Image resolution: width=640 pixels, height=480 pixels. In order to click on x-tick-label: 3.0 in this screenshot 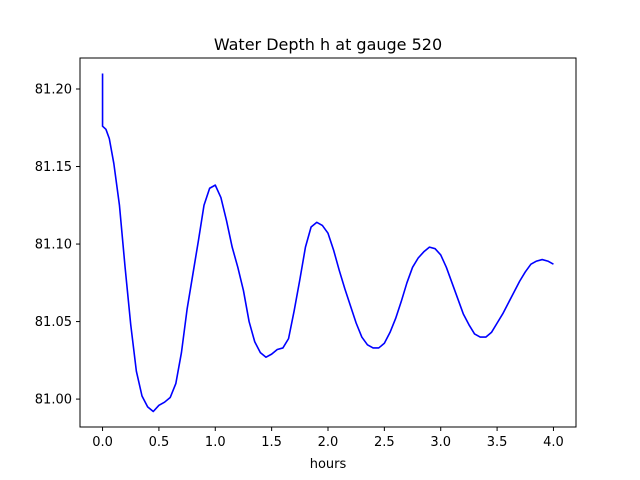, I will do `click(440, 442)`.